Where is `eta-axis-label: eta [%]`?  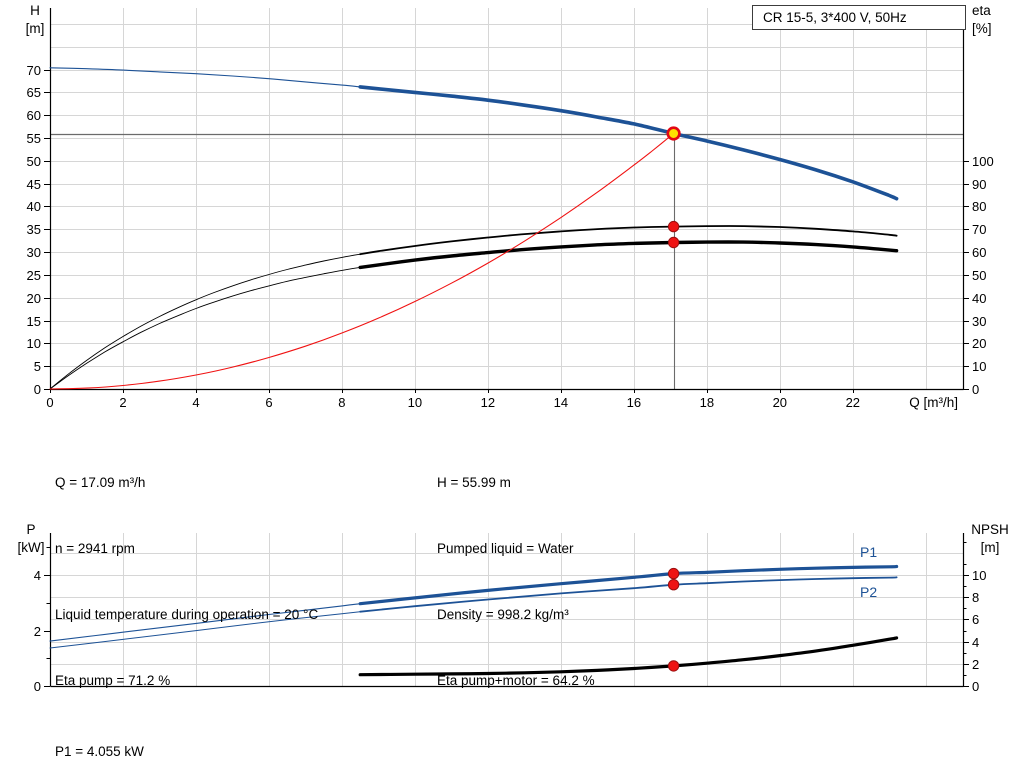
eta-axis-label: eta [%] is located at coordinates (995, 19).